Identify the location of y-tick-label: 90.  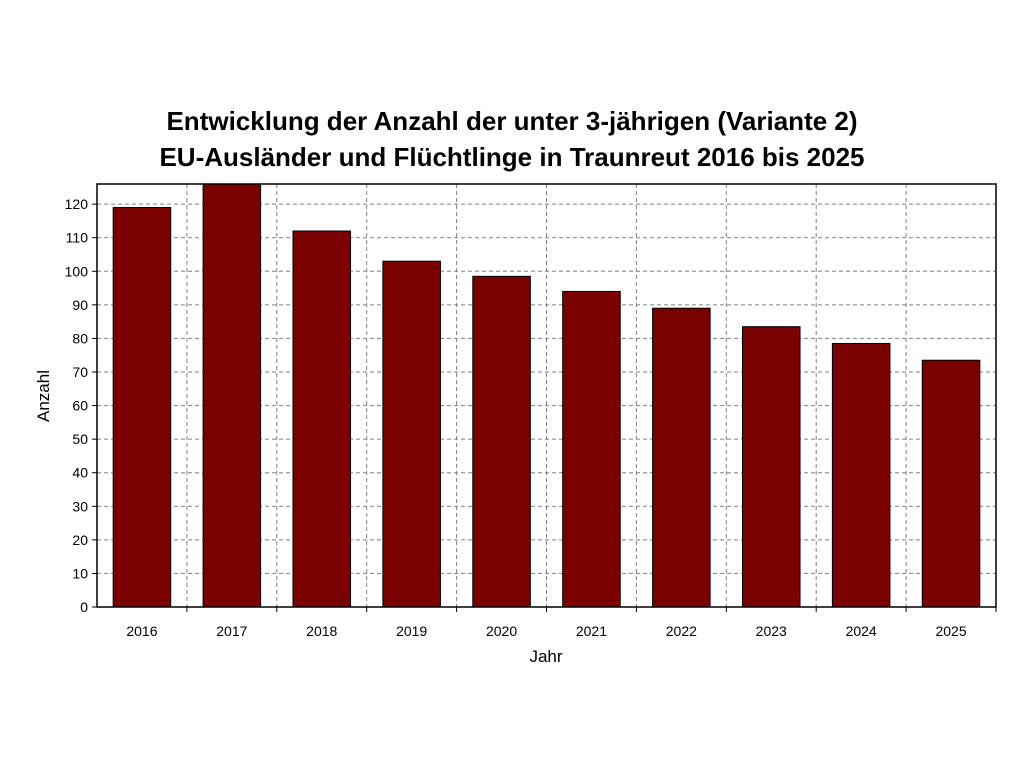
(80, 305).